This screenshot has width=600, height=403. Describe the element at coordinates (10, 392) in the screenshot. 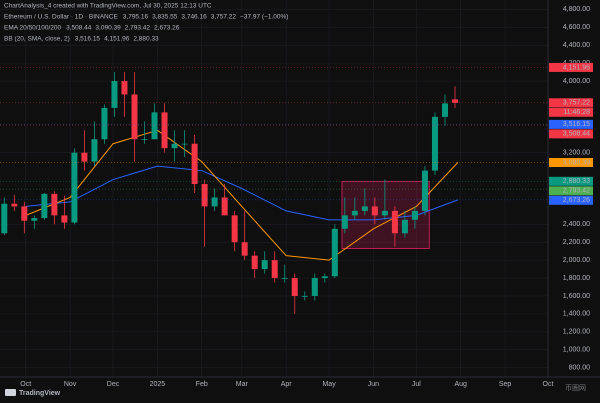

I see `brand-logo` at that location.